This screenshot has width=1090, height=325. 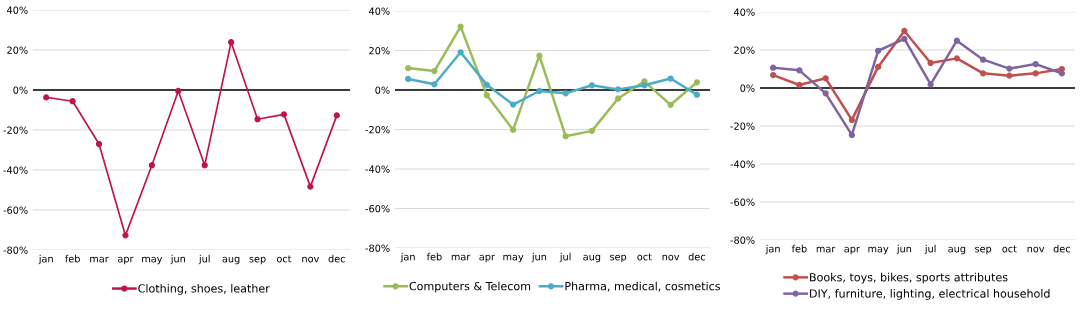 What do you see at coordinates (930, 294) in the screenshot?
I see `legend-label: DIY, furniture, lighting, electrical household` at bounding box center [930, 294].